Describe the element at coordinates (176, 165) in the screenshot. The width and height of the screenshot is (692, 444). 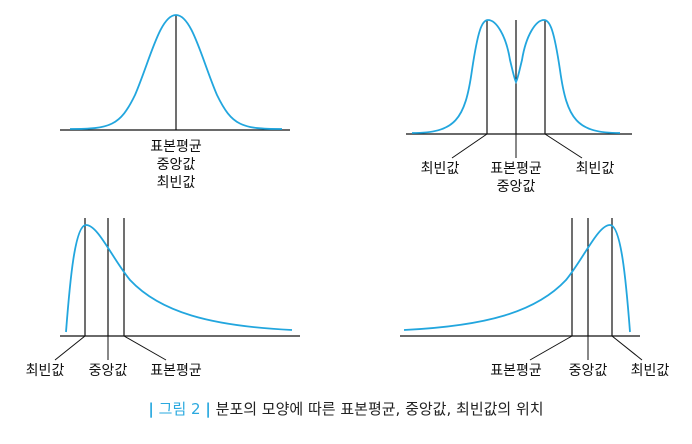
I see `label-sym-median: 중앙값` at that location.